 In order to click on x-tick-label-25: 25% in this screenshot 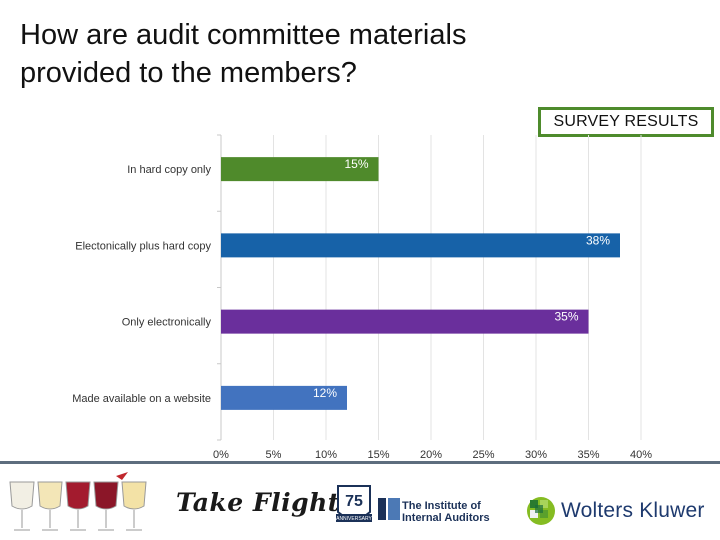, I will do `click(483, 454)`.